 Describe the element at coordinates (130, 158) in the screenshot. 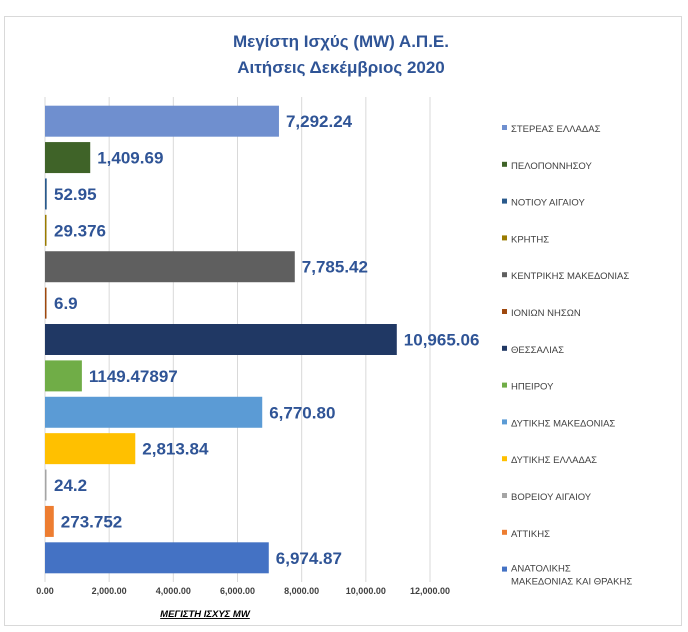

I see `data-label: 1,409.69` at that location.